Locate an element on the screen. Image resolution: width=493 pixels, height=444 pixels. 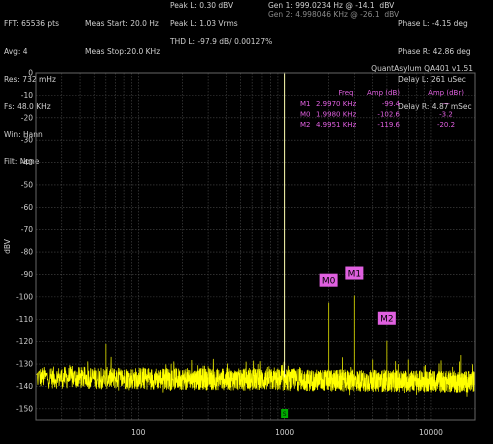
delay-l: Delay L: 261 uSec is located at coordinates (432, 79).